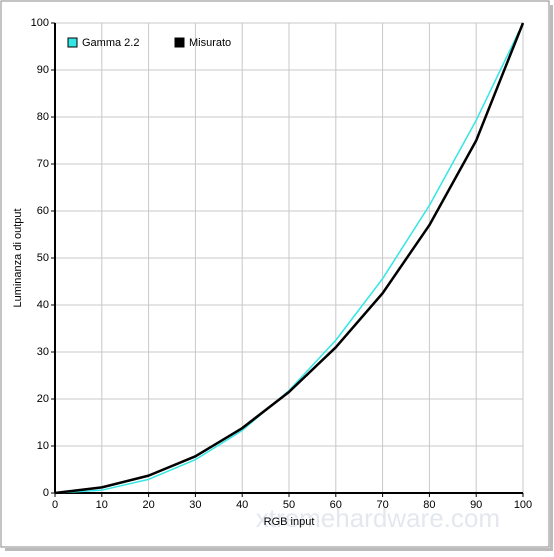 This screenshot has width=554, height=557. What do you see at coordinates (148, 505) in the screenshot?
I see `x-tick-label: 20` at bounding box center [148, 505].